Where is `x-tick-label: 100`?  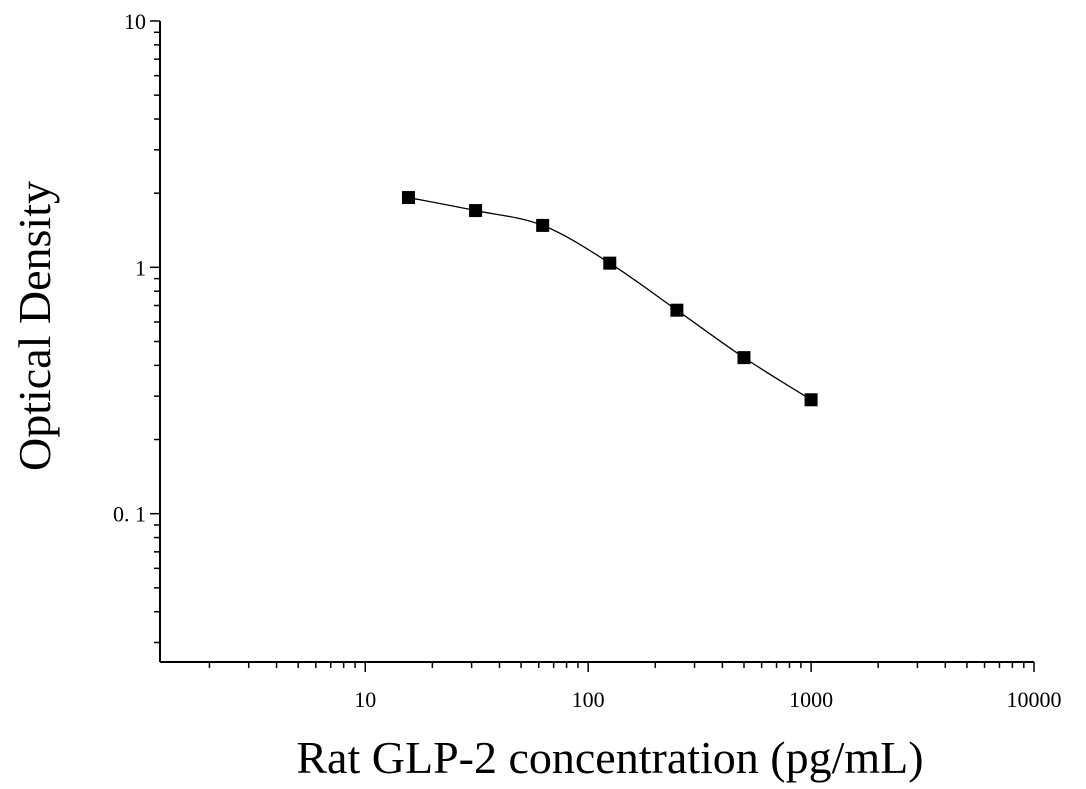 x-tick-label: 100 is located at coordinates (588, 699).